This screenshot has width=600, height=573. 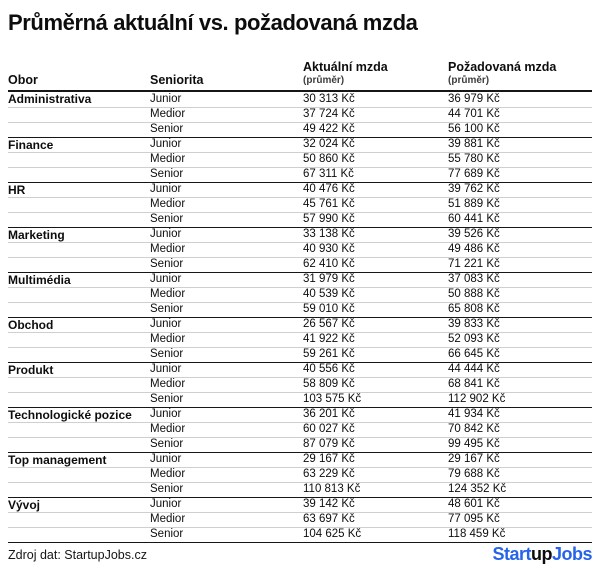 What do you see at coordinates (177, 79) in the screenshot?
I see `column-header-seniorita: Seniorita` at bounding box center [177, 79].